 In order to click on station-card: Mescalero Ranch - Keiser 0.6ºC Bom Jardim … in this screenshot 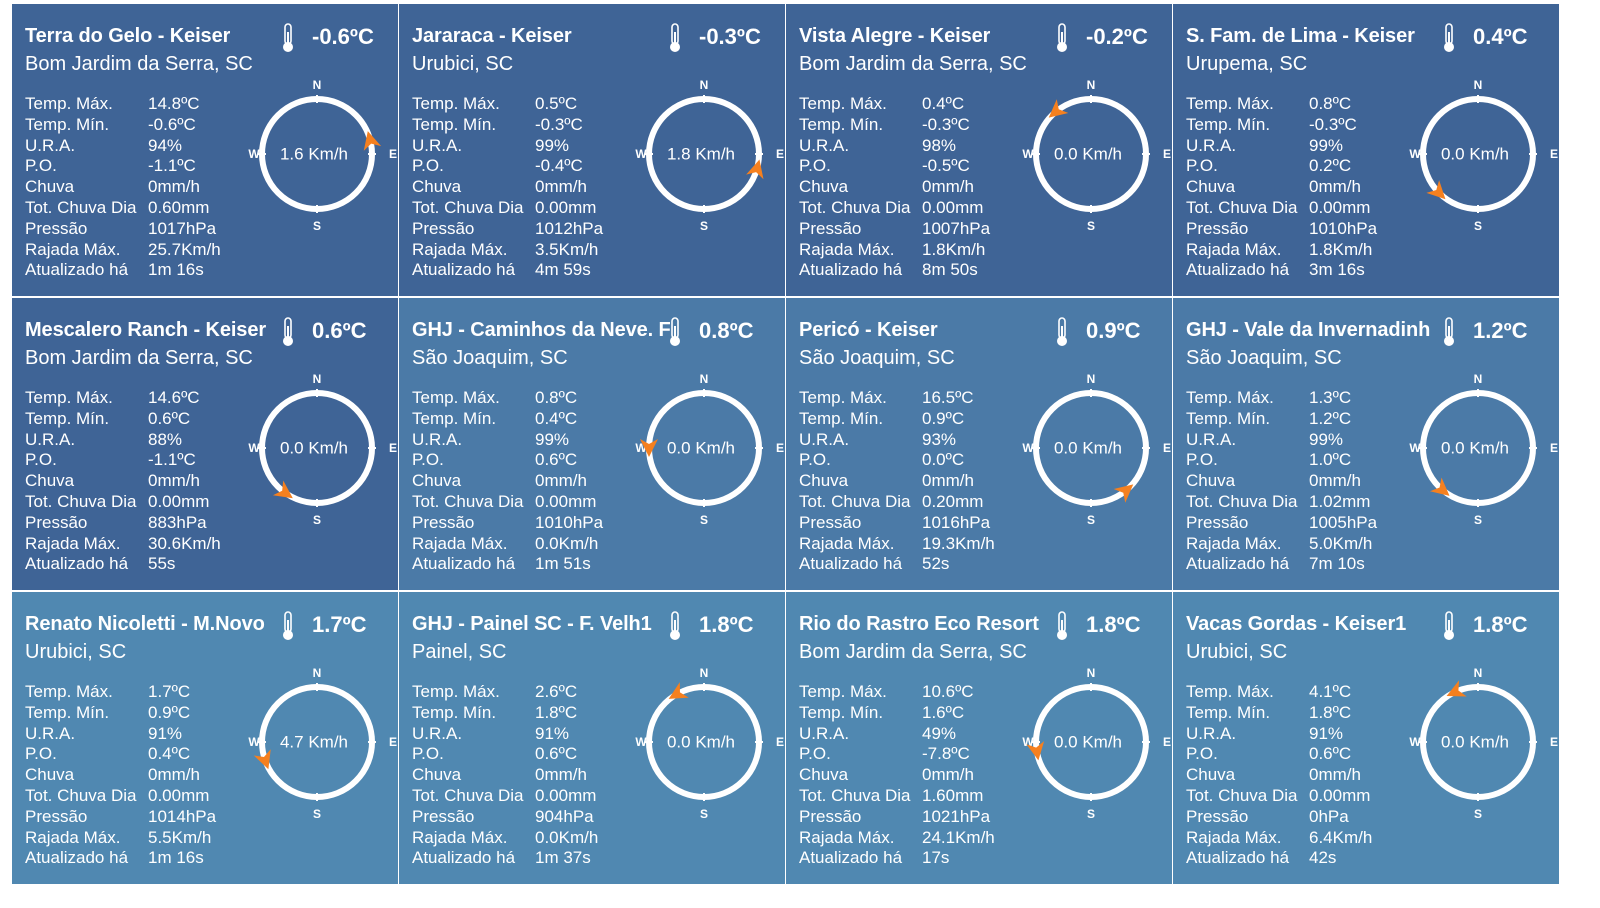, I will do `click(205, 444)`.